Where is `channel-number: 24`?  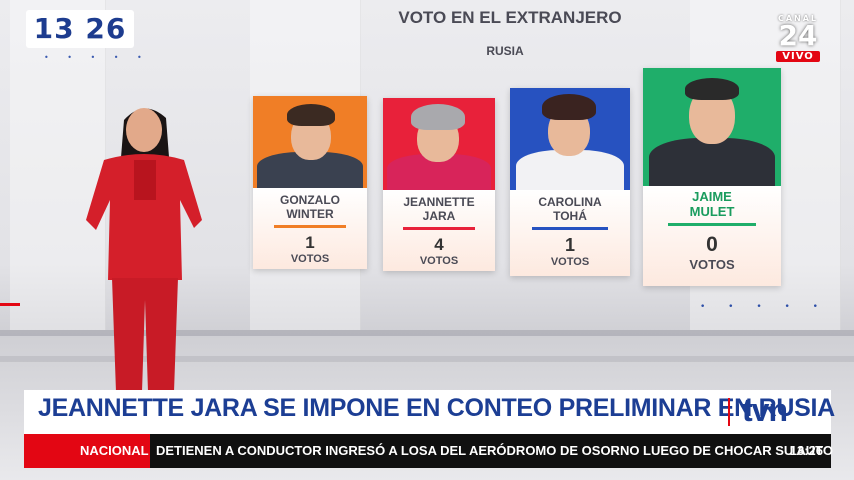
channel-number: 24 is located at coordinates (798, 35).